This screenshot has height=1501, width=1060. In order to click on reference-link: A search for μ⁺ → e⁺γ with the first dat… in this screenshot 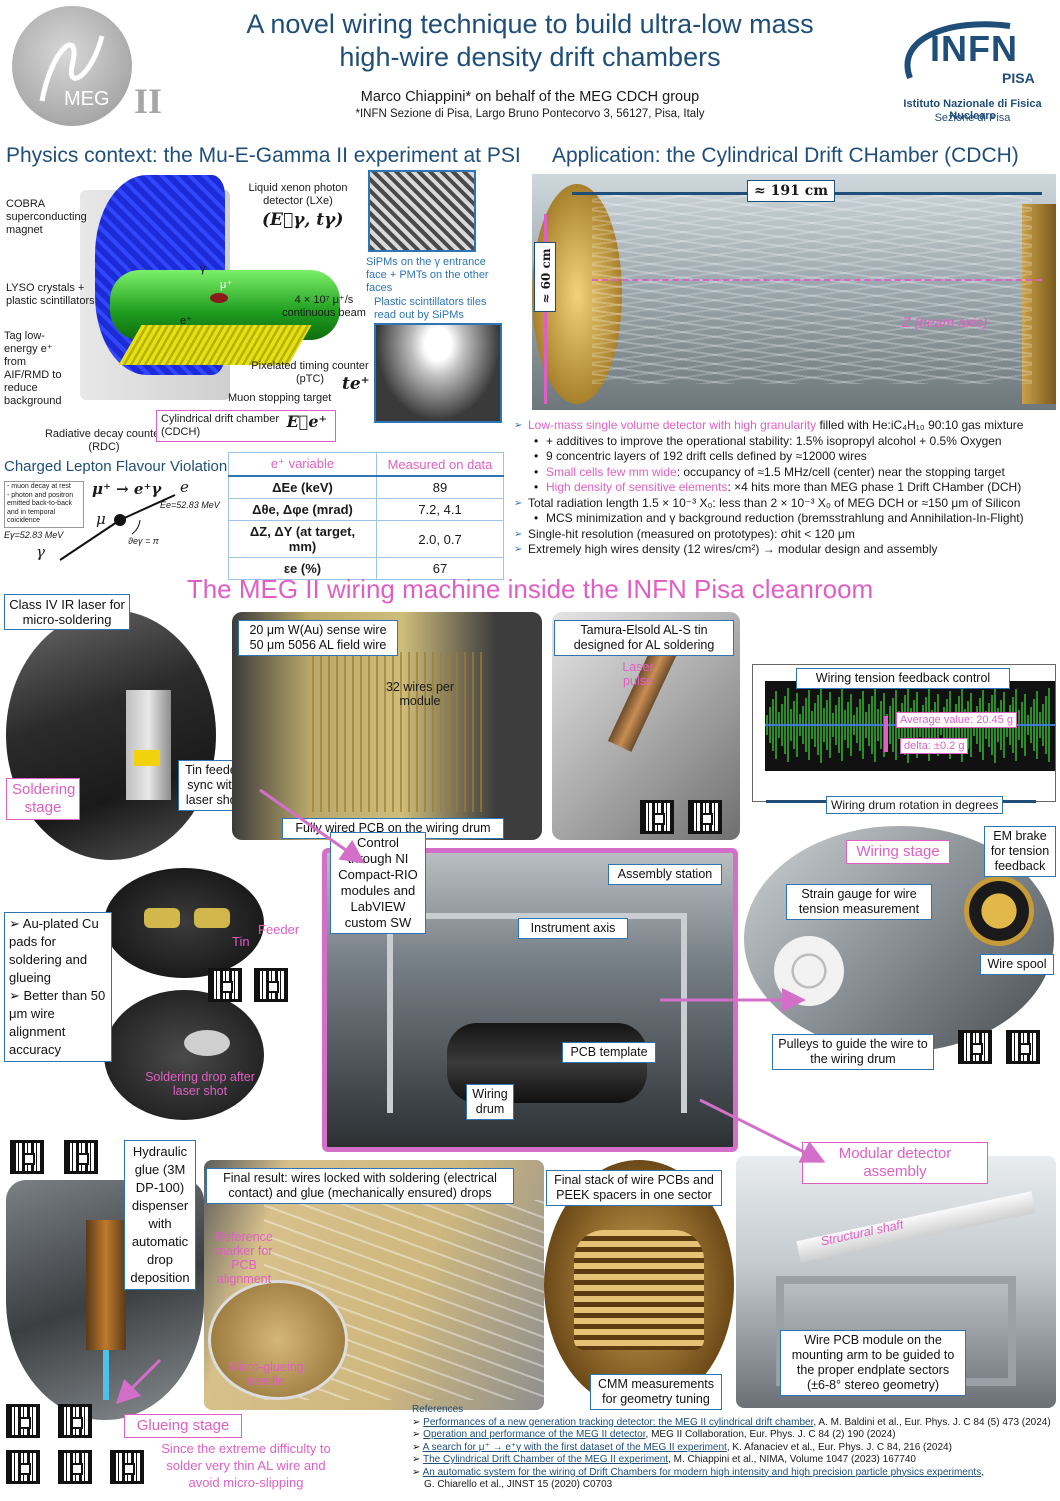, I will do `click(574, 1447)`.